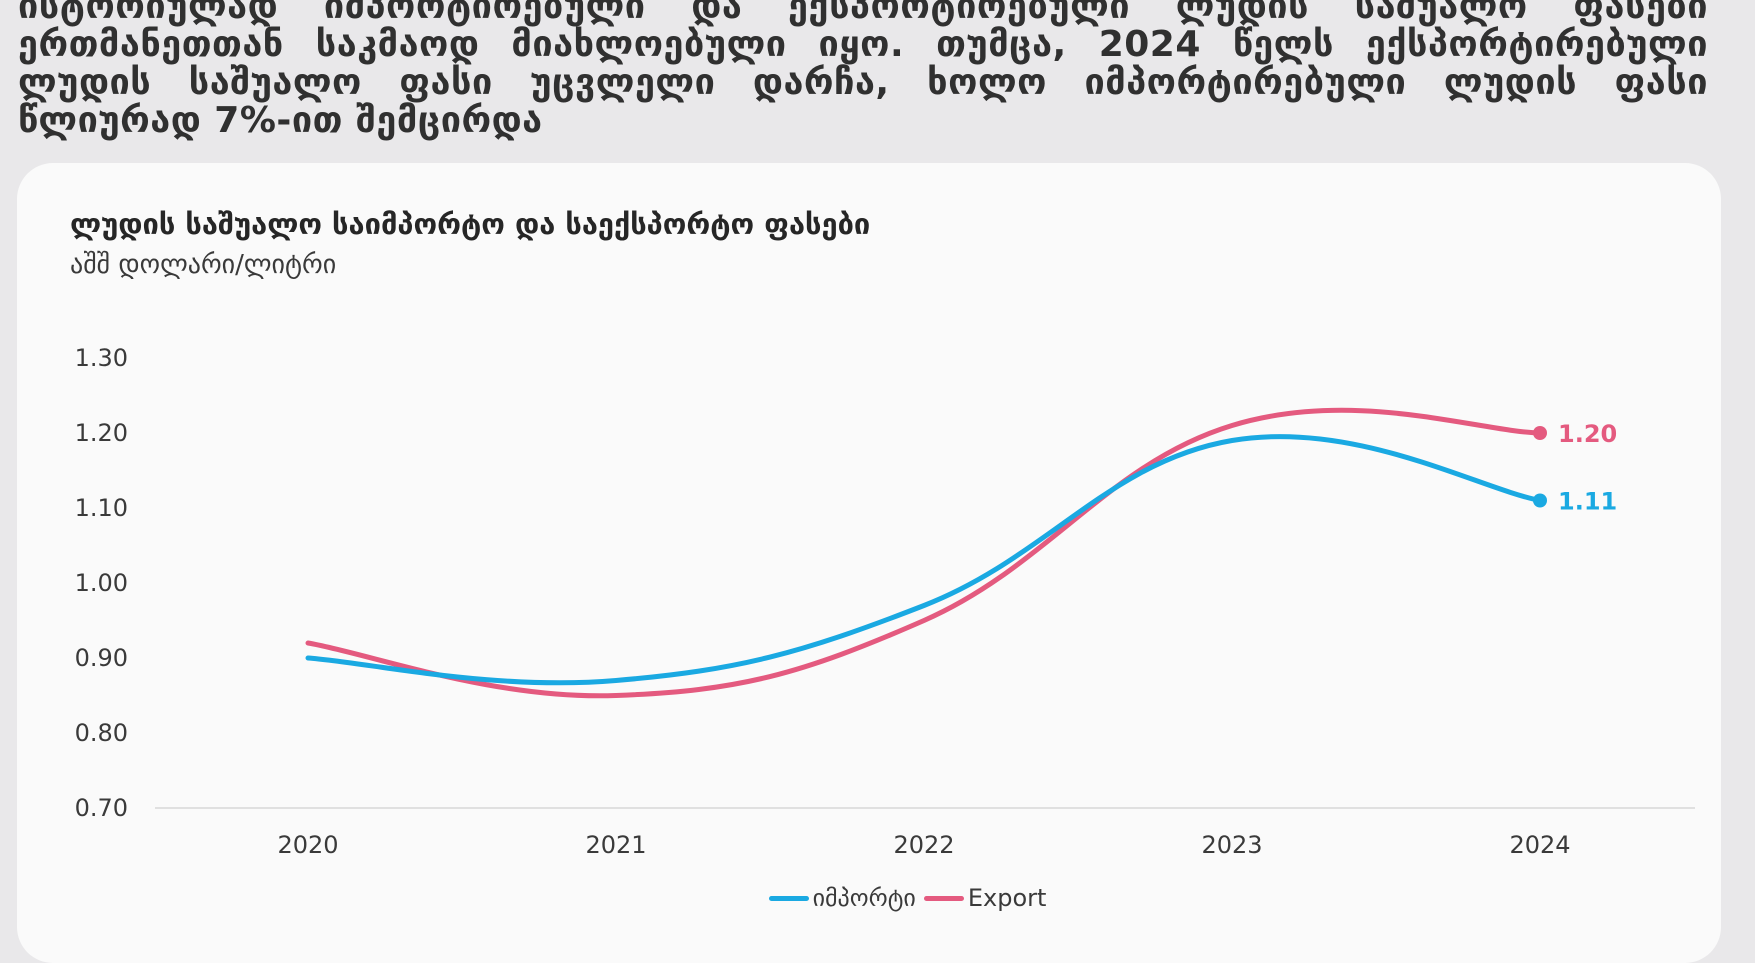  I want to click on legend-item-import: იმპორტი, so click(842, 898).